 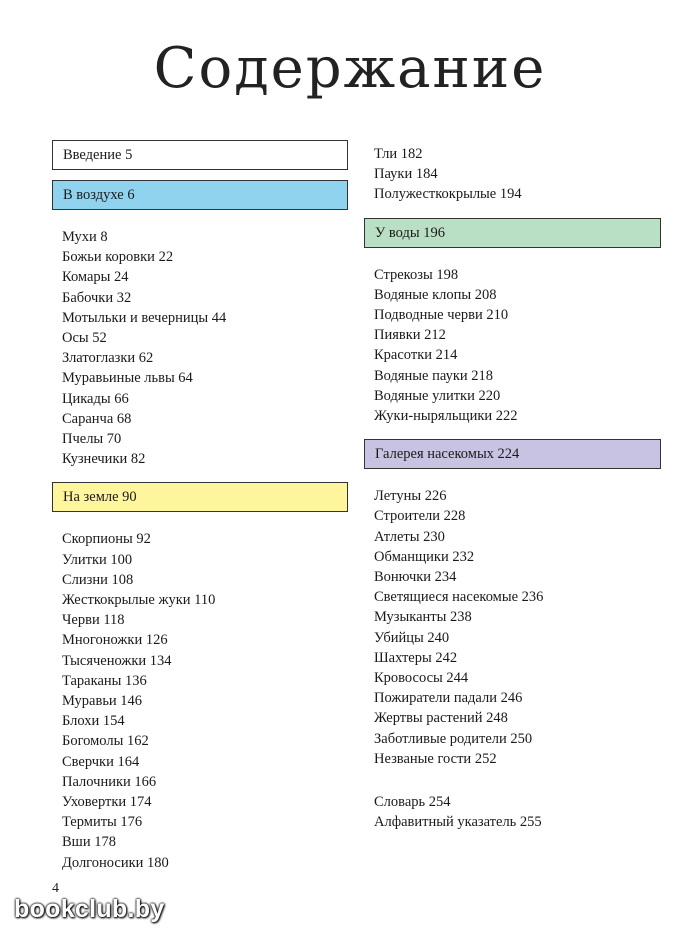 What do you see at coordinates (117, 660) in the screenshot?
I see `list-item: Тысяченожки 134` at bounding box center [117, 660].